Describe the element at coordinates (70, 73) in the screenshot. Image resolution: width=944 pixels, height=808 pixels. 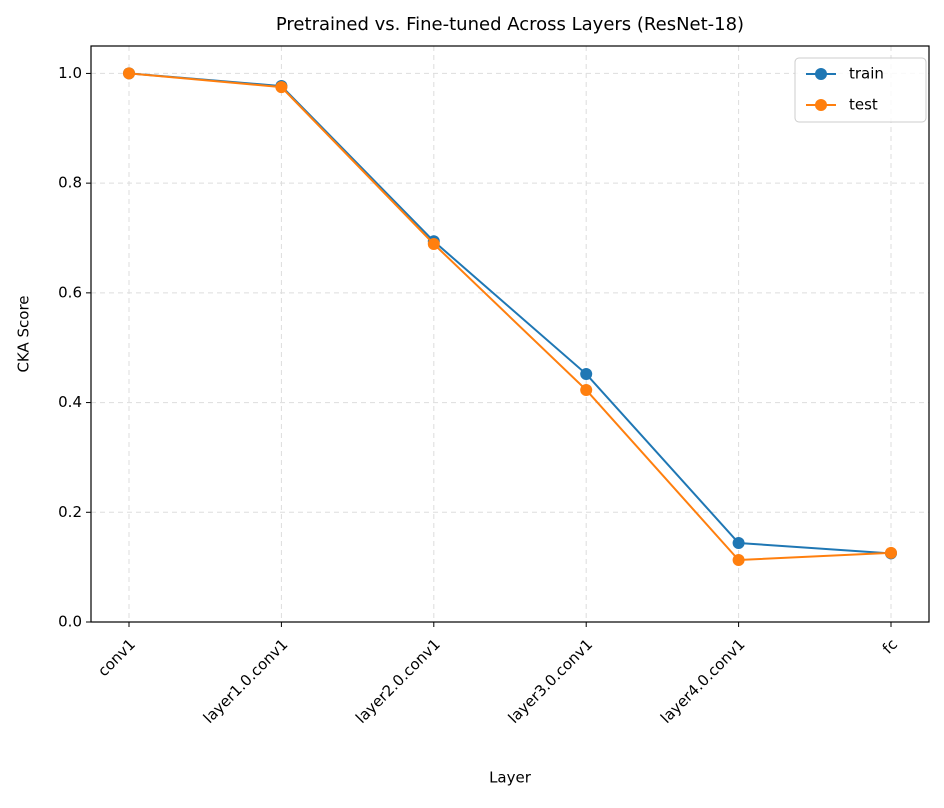
I see `y-tick-label: 1.0` at that location.